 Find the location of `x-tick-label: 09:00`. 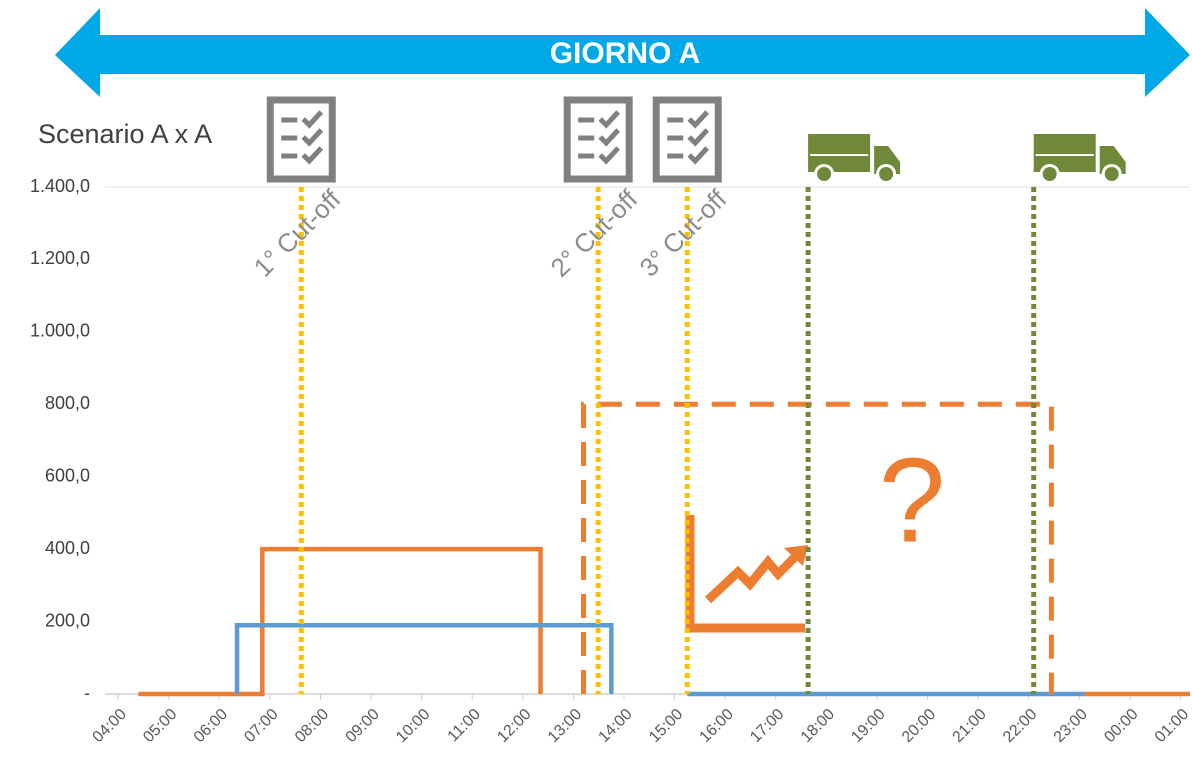

x-tick-label: 09:00 is located at coordinates (363, 726).